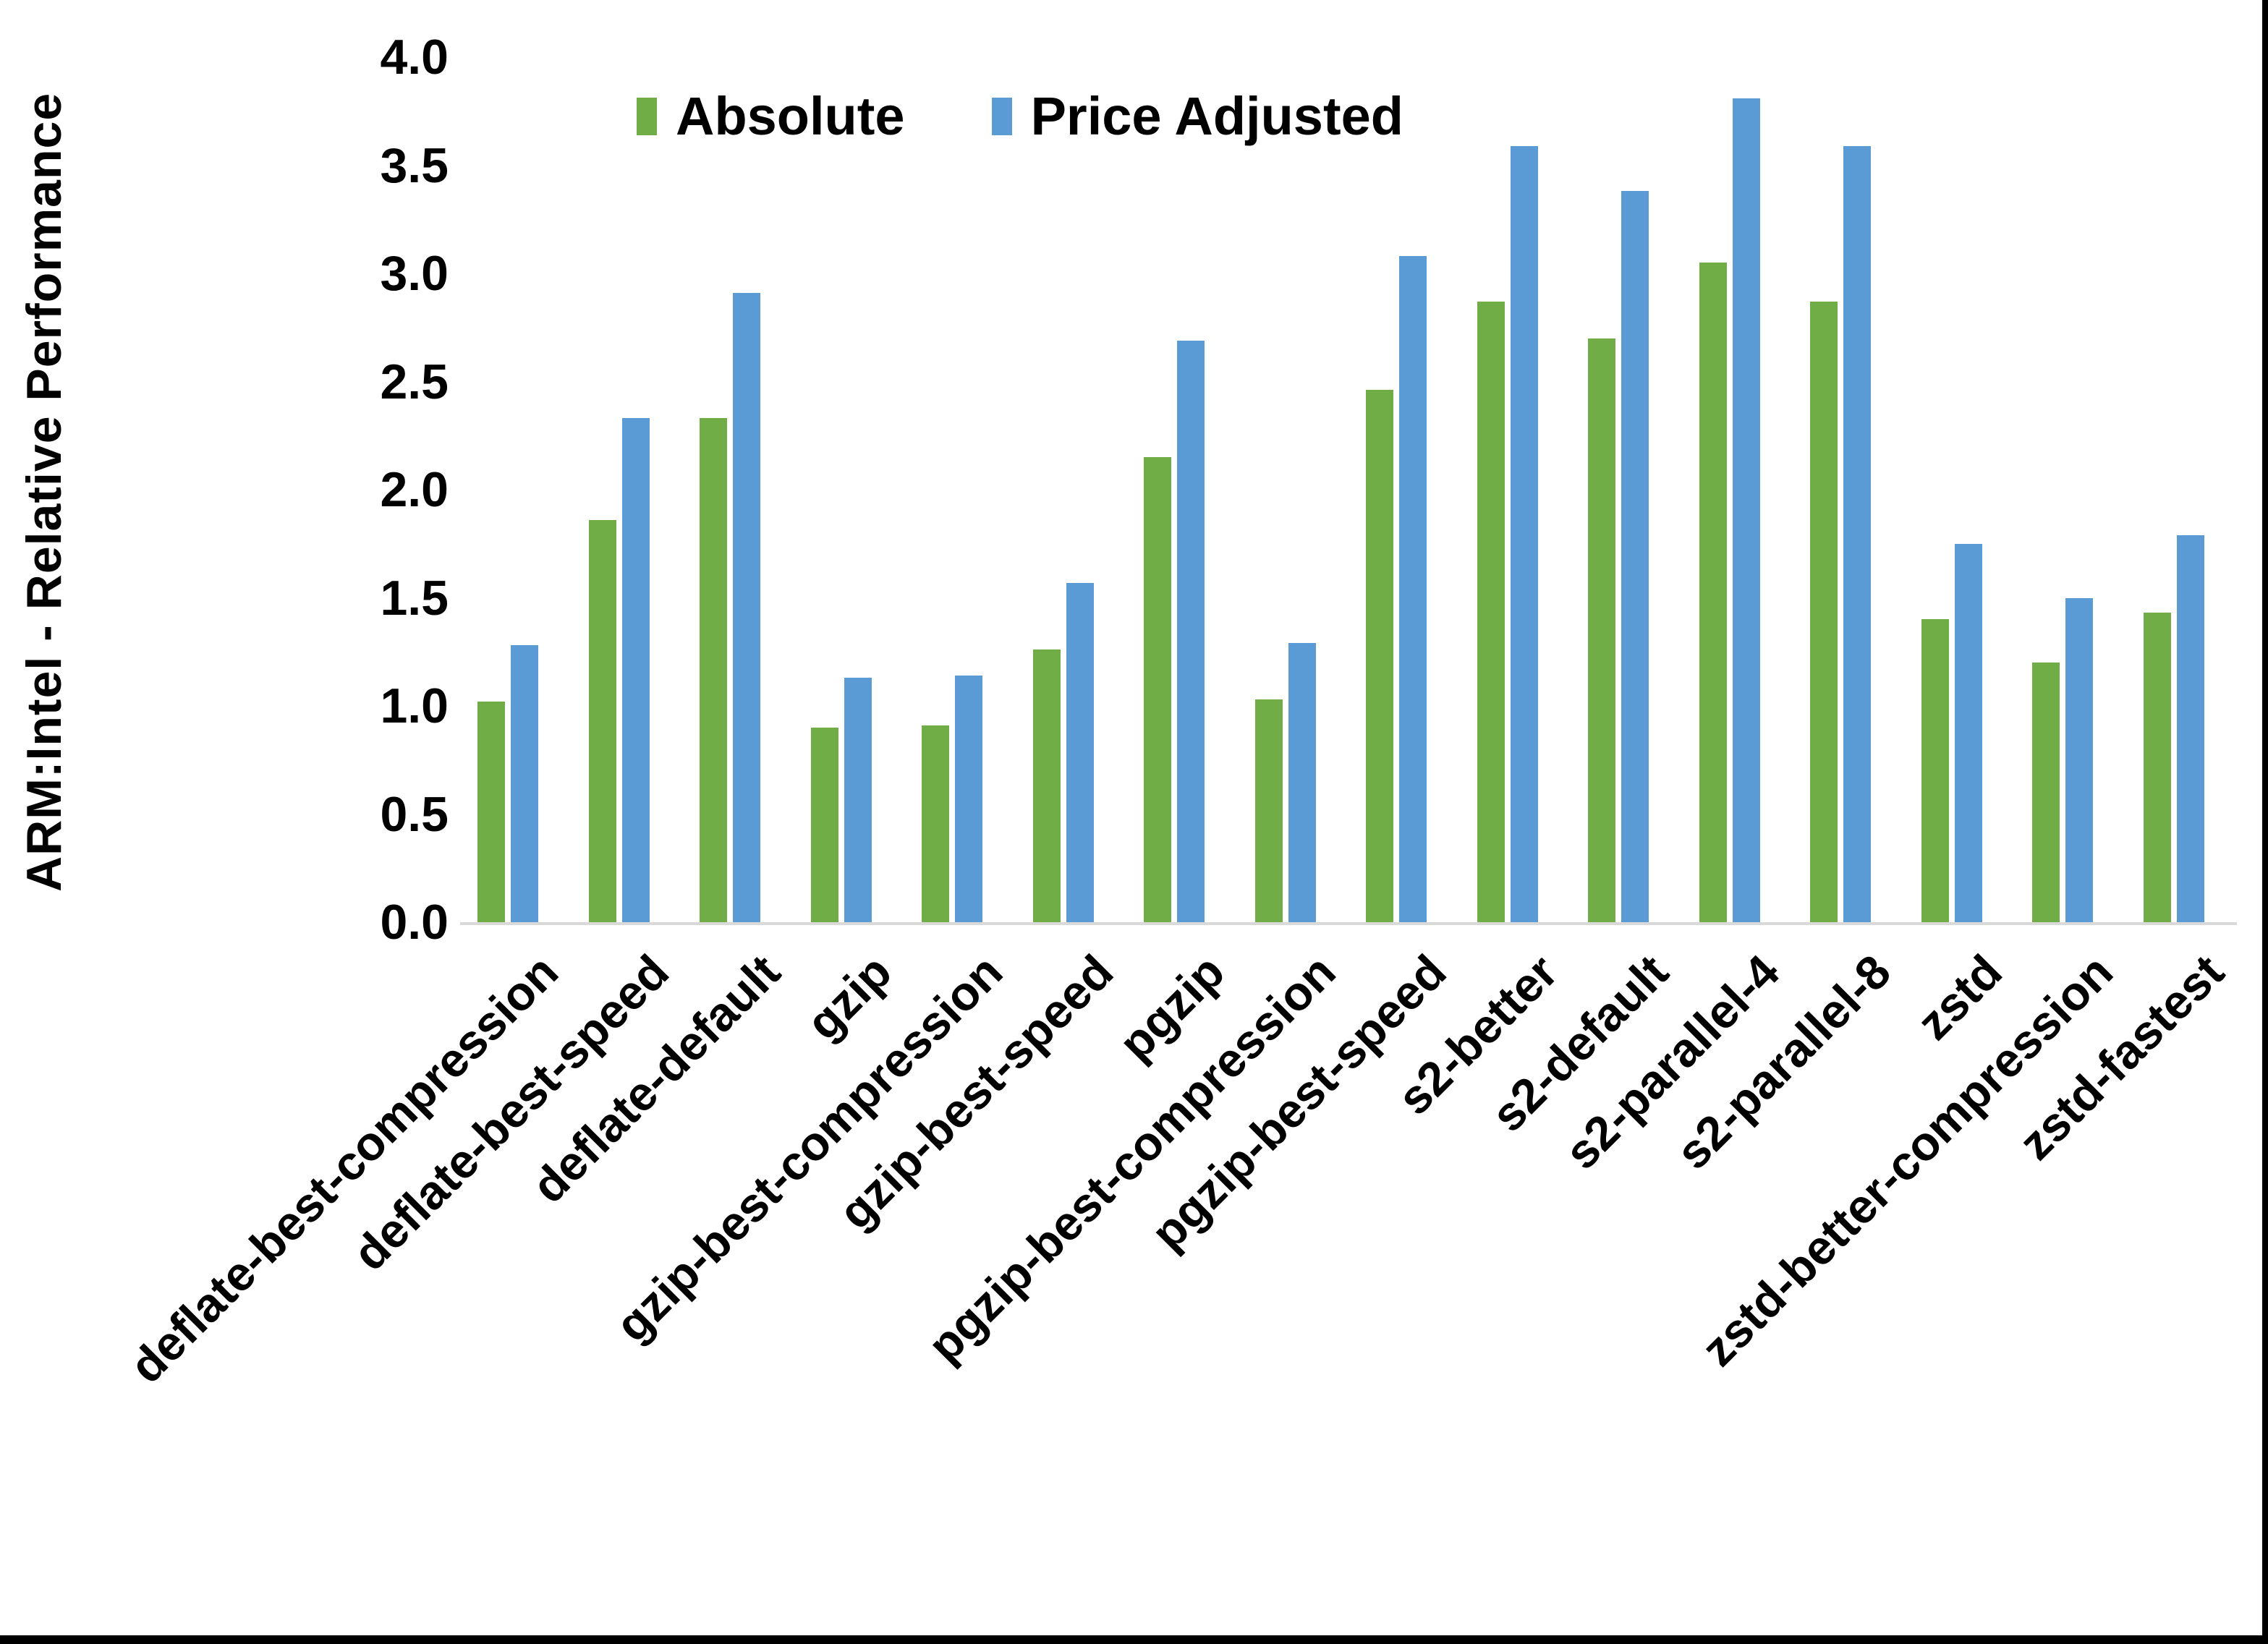  I want to click on y-tick-3.5: 3.5, so click(414, 165).